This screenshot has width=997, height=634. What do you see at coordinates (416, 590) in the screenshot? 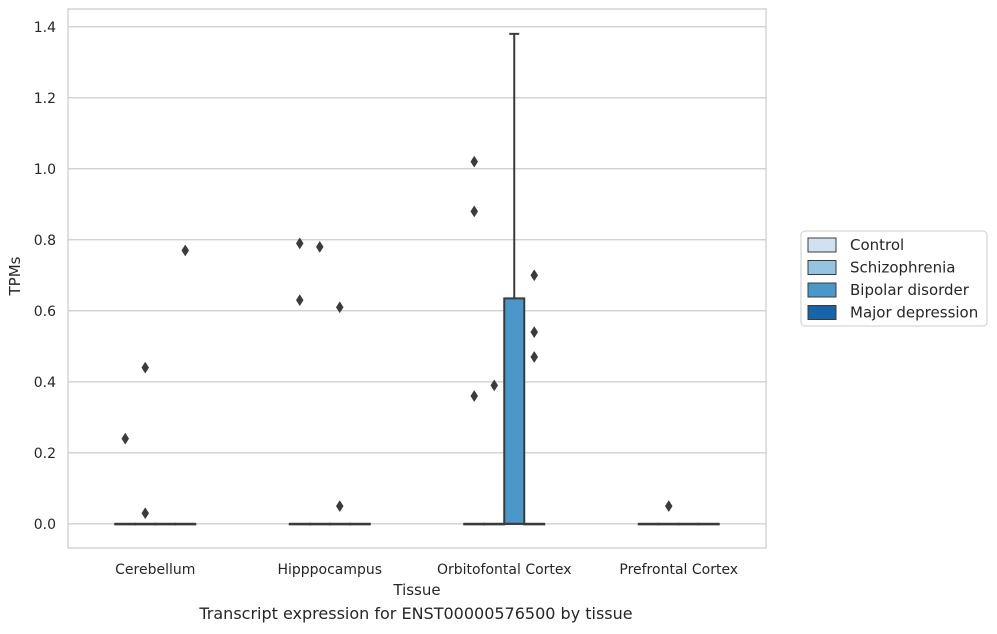
I see `x-axis-title: Tissue` at bounding box center [416, 590].